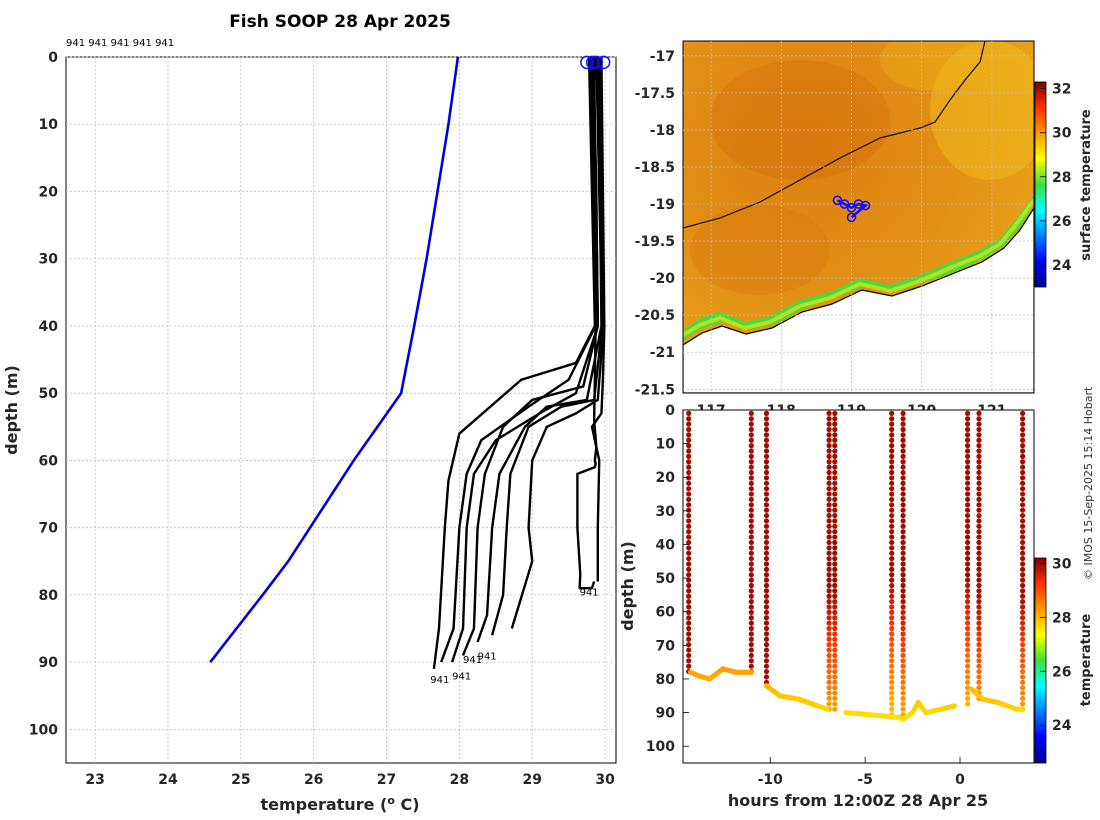 Image resolution: width=1100 pixels, height=820 pixels. I want to click on map-colorbar-tick-label: 26, so click(1061, 222).